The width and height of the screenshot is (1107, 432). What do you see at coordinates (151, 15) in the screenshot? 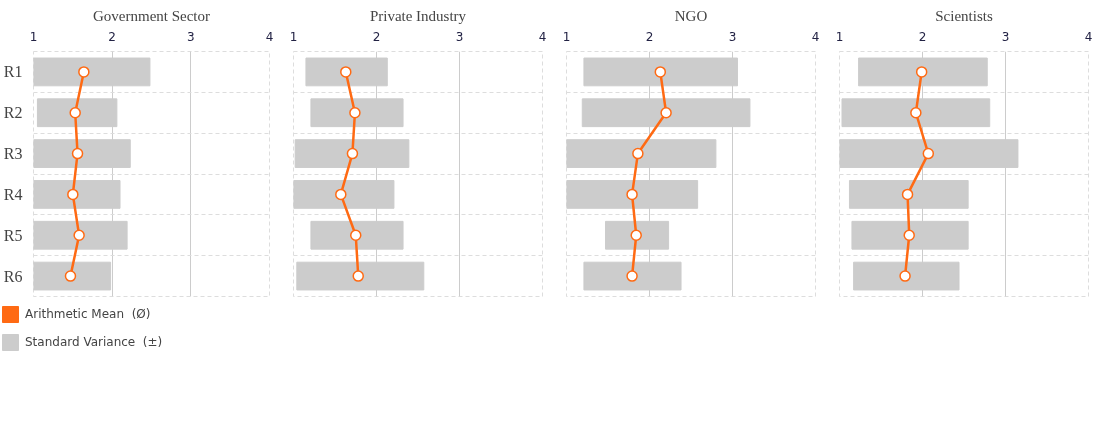
I see `chart-title: Government Sector` at bounding box center [151, 15].